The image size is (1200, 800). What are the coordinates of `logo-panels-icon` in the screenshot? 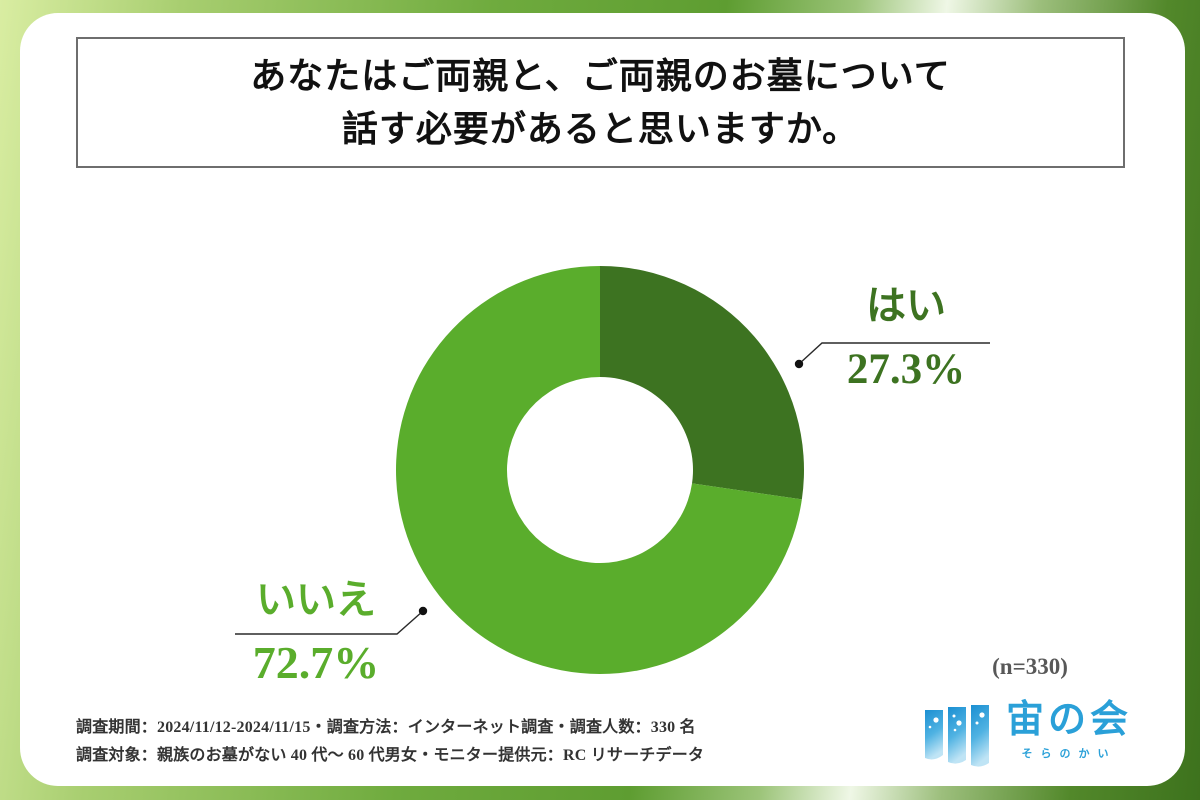 It's located at (957, 736).